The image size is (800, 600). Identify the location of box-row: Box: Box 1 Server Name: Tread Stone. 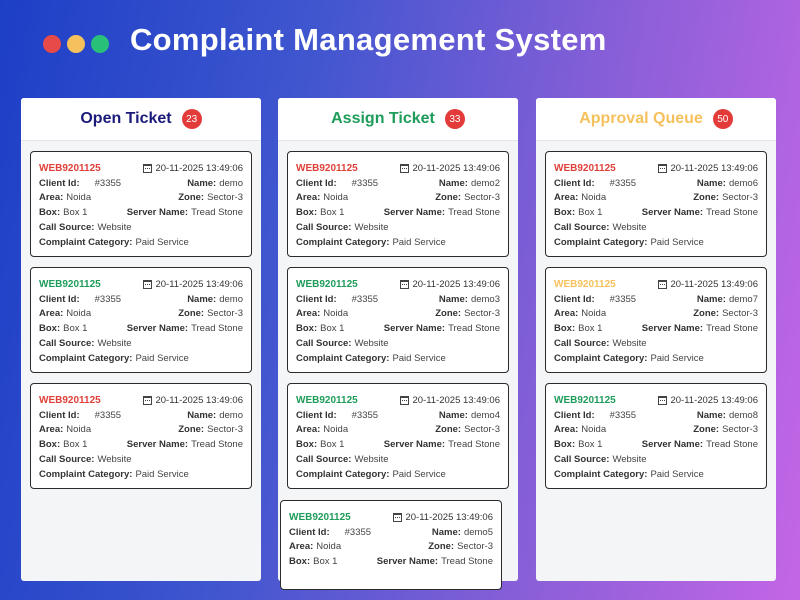
(141, 444).